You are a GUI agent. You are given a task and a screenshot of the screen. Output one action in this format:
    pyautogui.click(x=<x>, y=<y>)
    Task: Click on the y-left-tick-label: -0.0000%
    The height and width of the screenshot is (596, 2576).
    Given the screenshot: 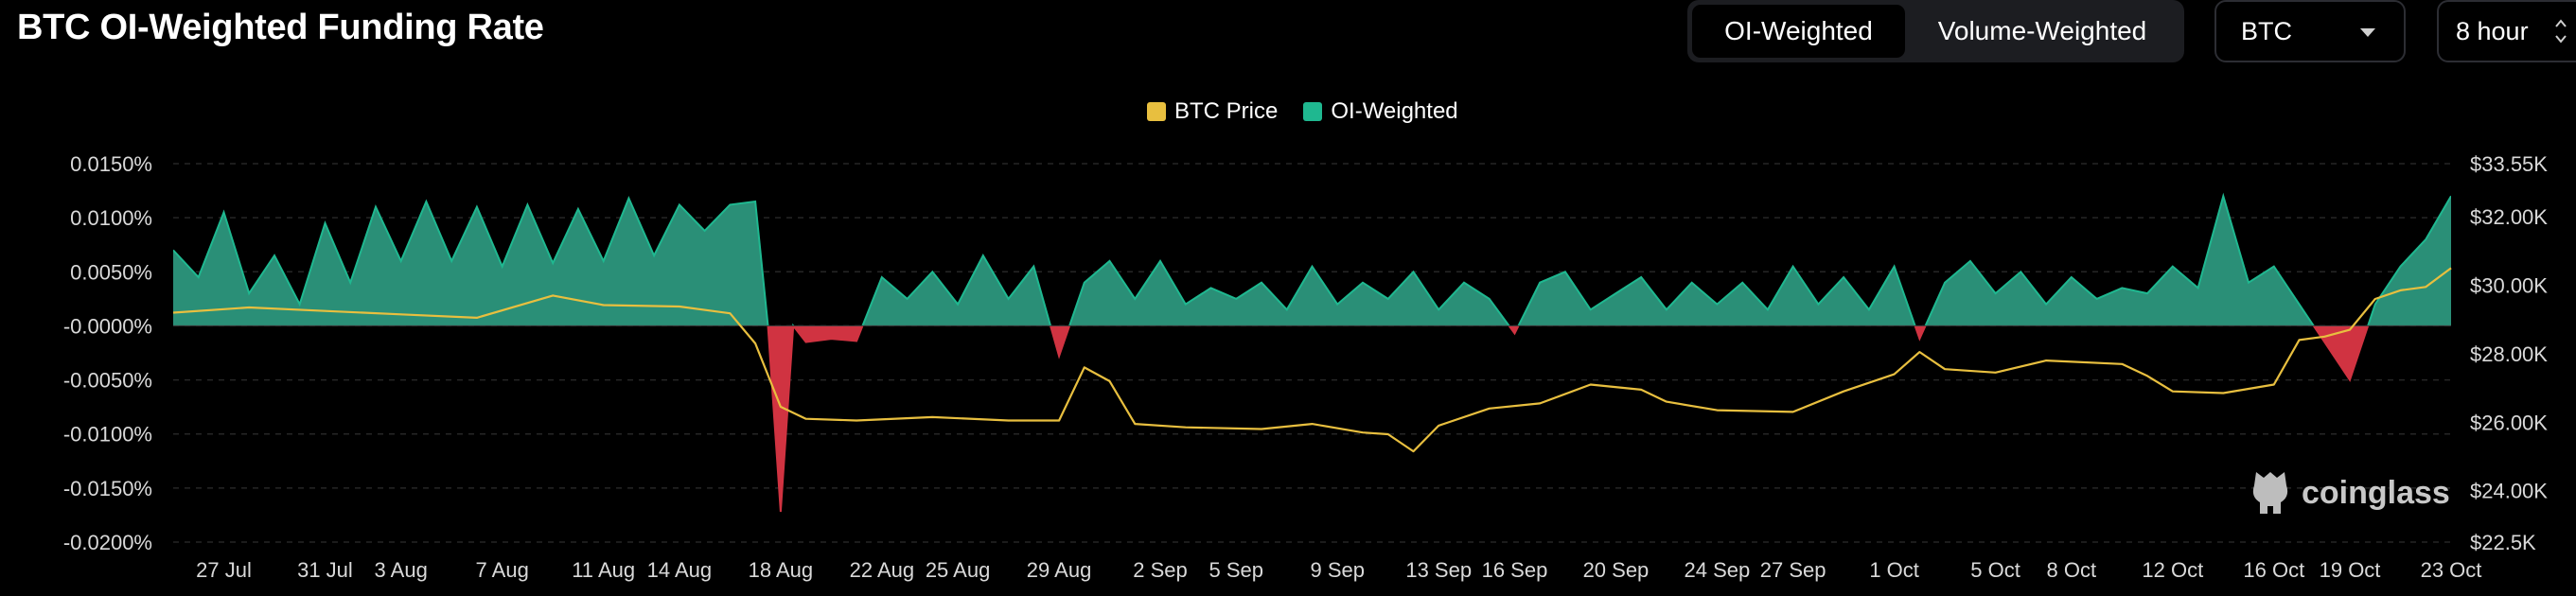 What is the action you would take?
    pyautogui.click(x=107, y=326)
    